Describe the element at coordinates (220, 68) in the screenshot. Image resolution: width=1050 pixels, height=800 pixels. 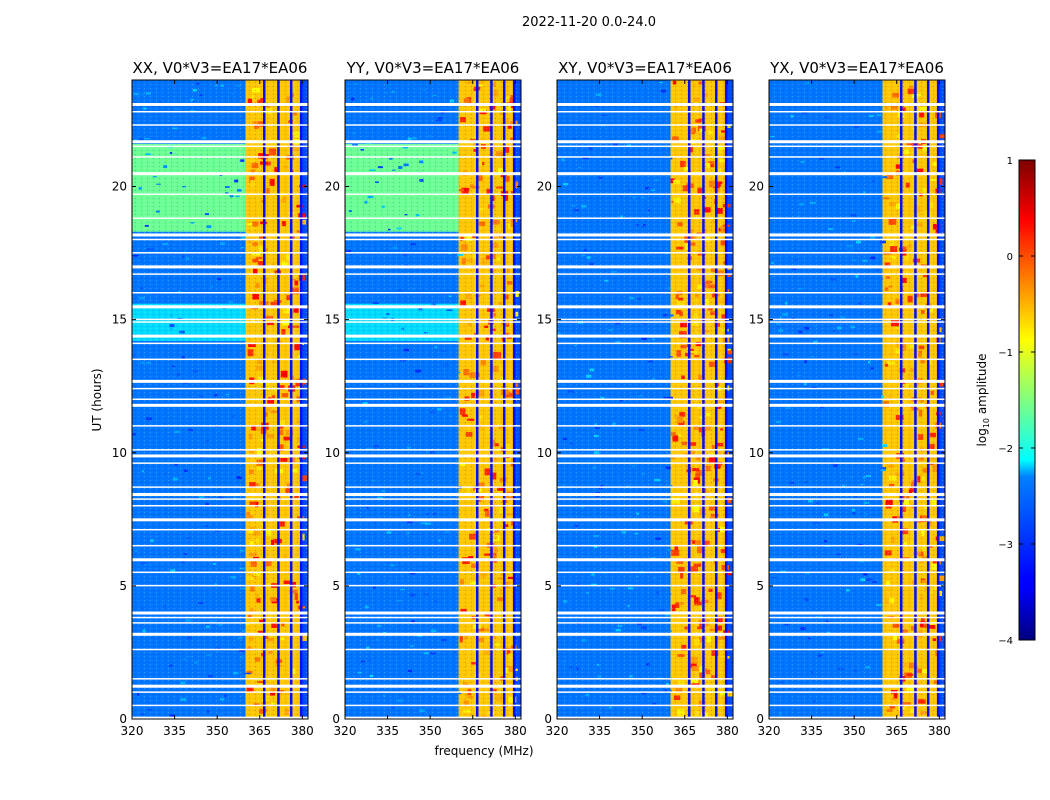
I see `panel-title: XX, V0*V3=EA17*EA06` at that location.